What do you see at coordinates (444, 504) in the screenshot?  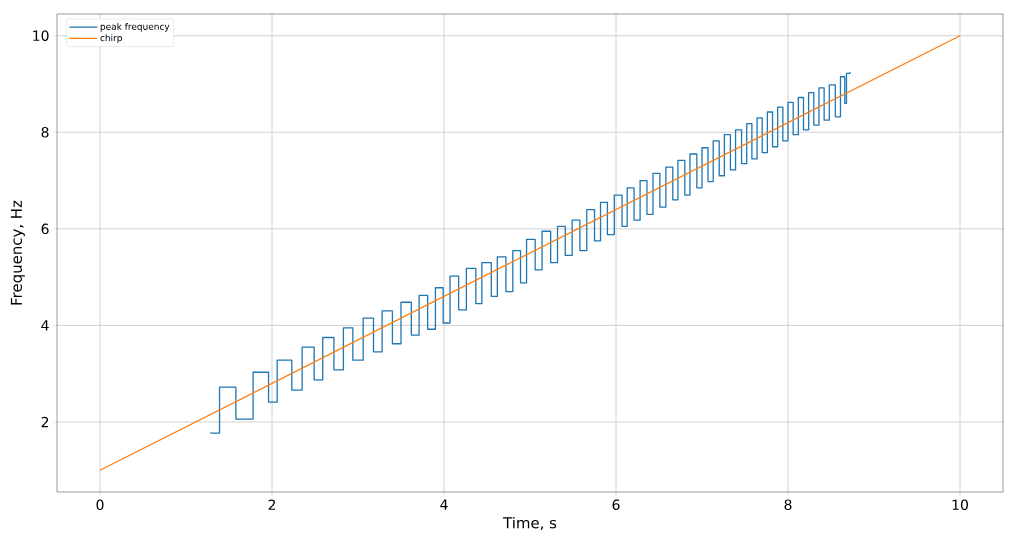 I see `x-tick-label: 4` at bounding box center [444, 504].